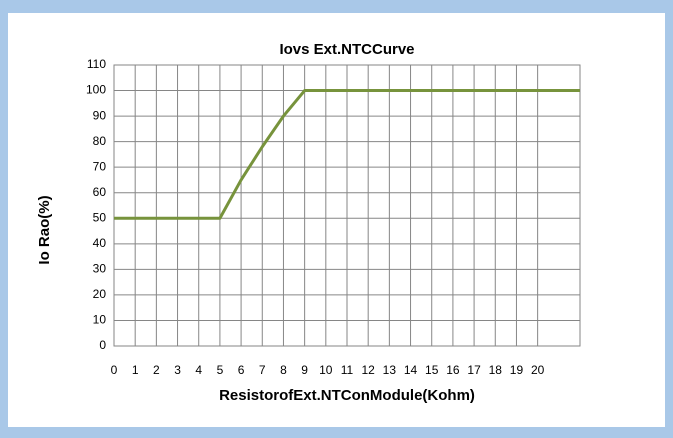  Describe the element at coordinates (538, 370) in the screenshot. I see `x-tick-label: 20` at that location.